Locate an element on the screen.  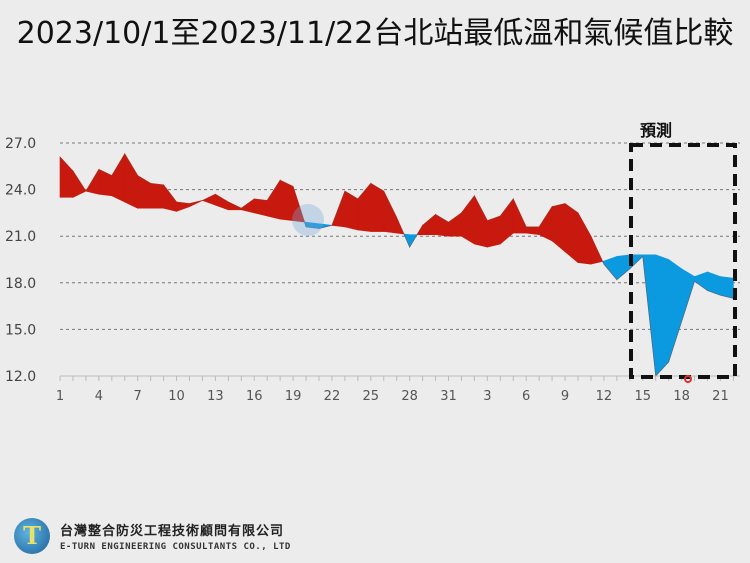
x-tick-label: 3 is located at coordinates (487, 396).